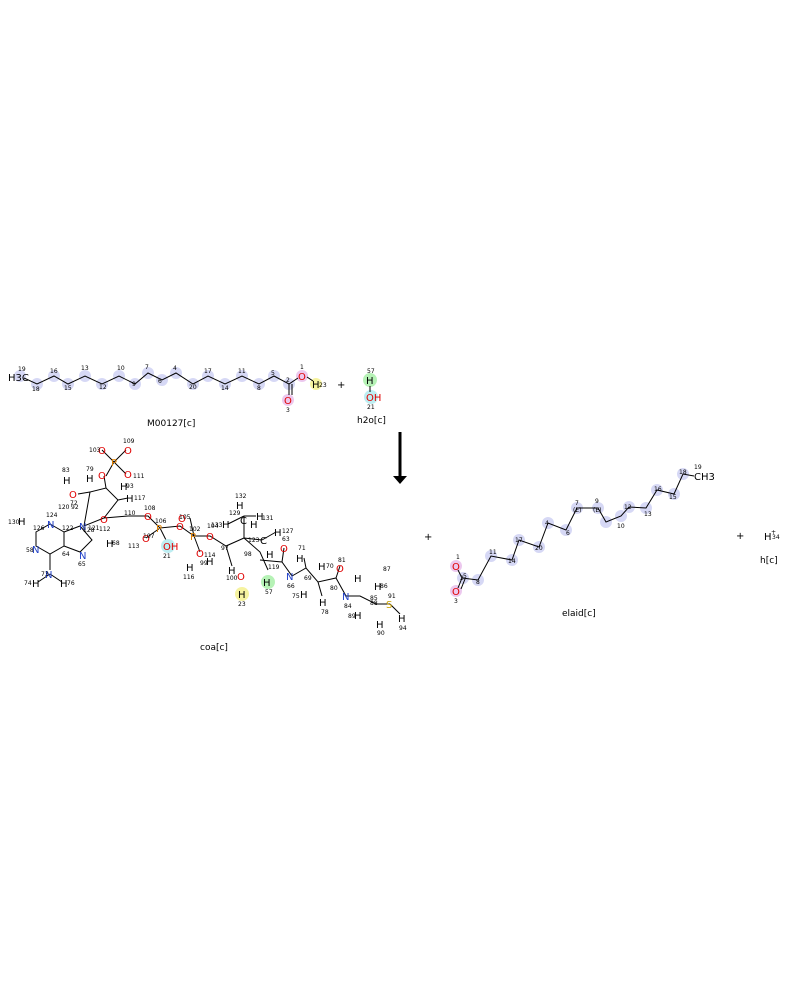 Image resolution: width=800 pixels, height=1000 pixels. I want to click on pantetheine-chain, so click(324, 582).